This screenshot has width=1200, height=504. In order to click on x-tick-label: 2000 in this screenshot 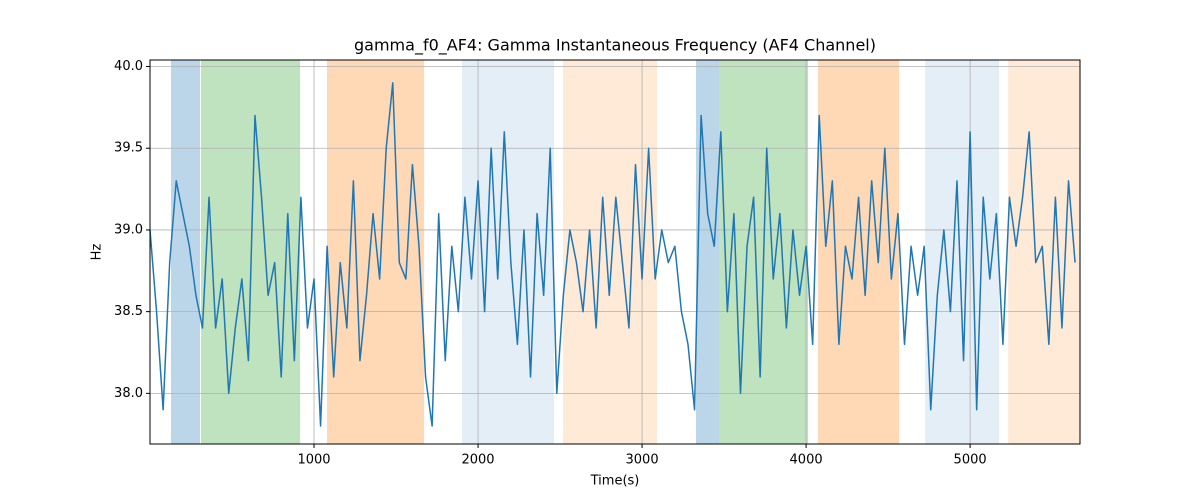, I will do `click(477, 460)`.